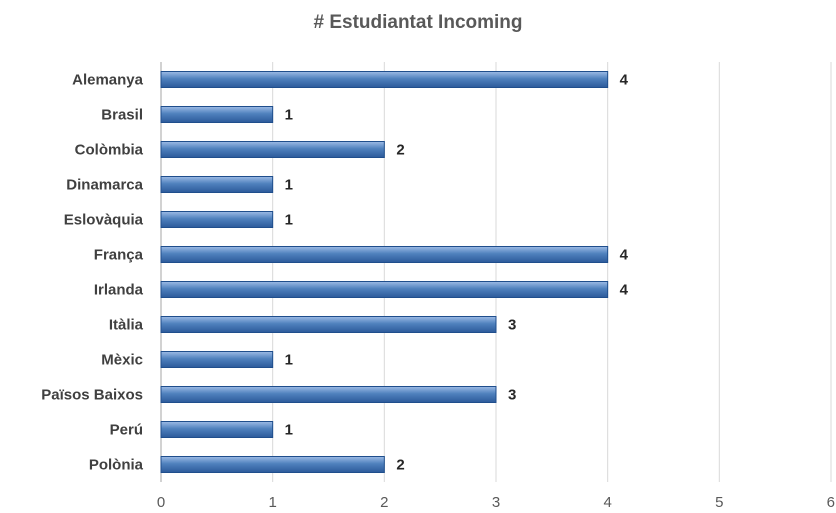 This screenshot has height=513, width=836. I want to click on category-label: Eslovàquia, so click(104, 220).